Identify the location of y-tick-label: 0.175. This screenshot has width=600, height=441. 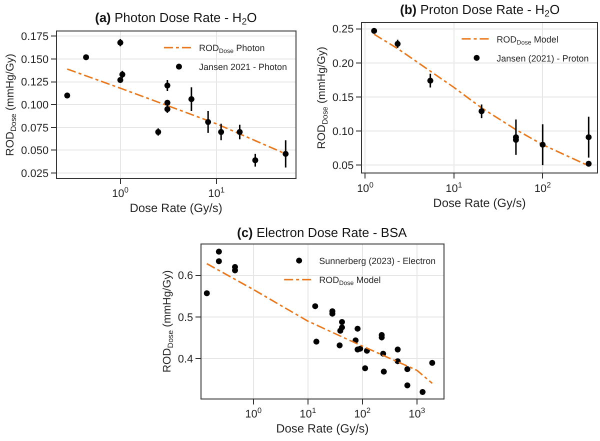
(35, 37).